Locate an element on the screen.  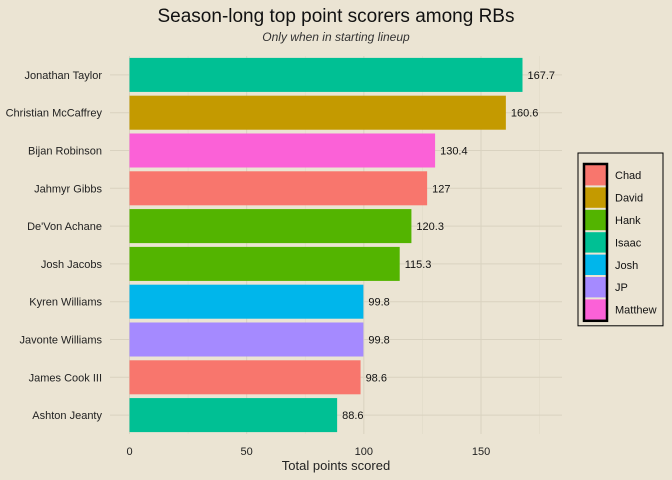
x-tick-label: 100 is located at coordinates (364, 452).